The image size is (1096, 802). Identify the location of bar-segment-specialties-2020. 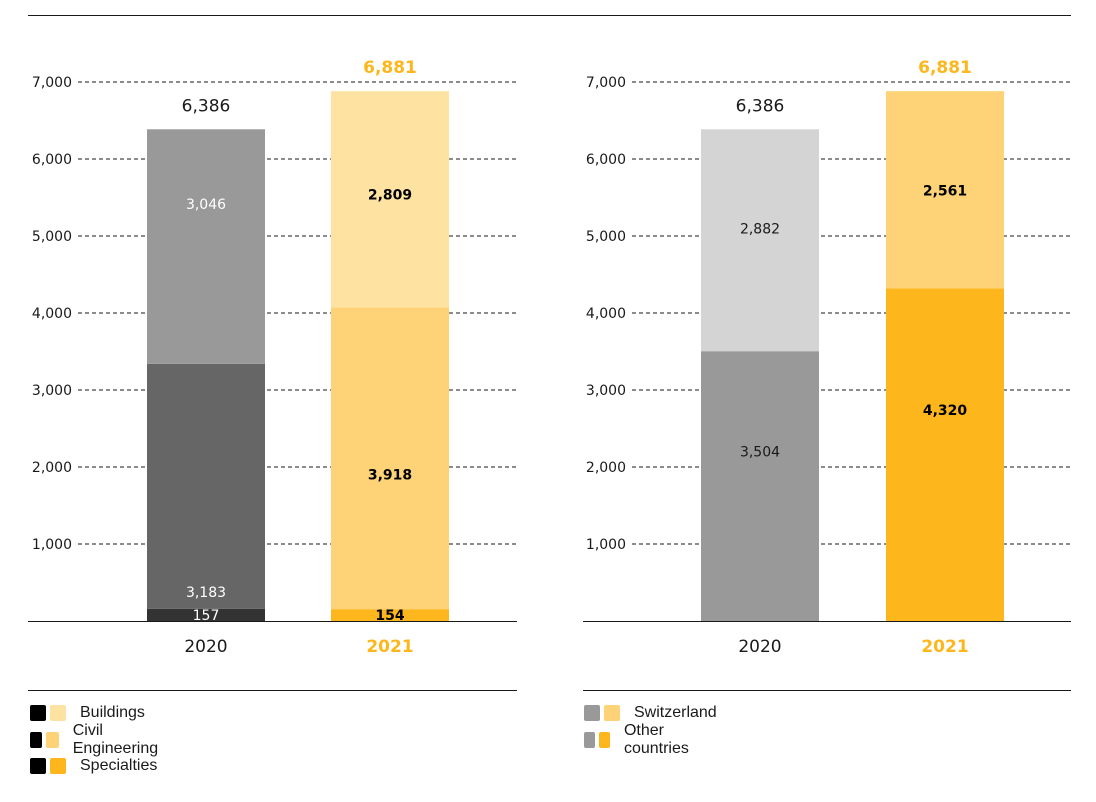
(206, 614).